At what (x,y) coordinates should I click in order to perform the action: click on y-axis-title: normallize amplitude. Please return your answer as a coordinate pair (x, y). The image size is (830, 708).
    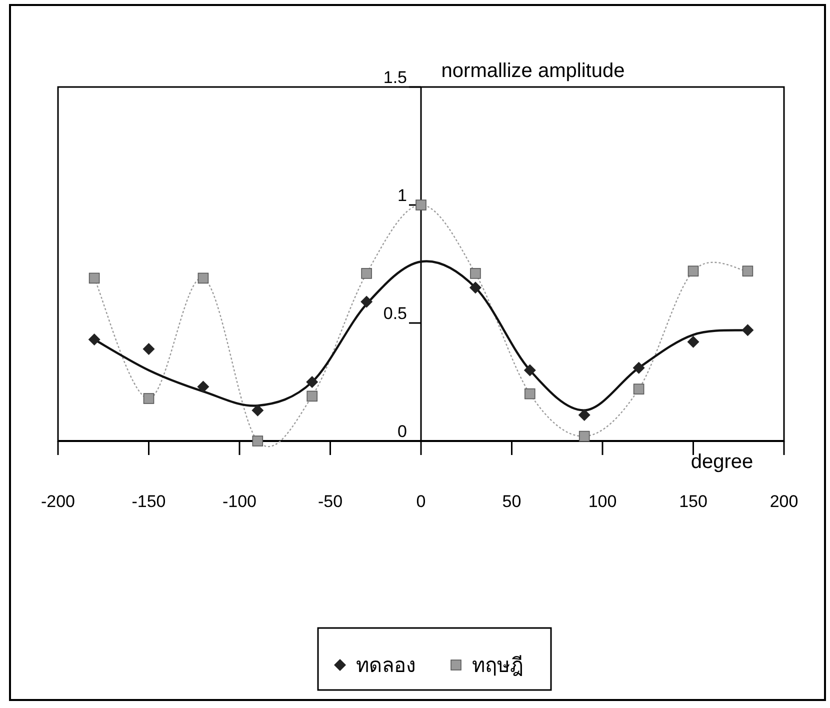
    Looking at the image, I should click on (533, 71).